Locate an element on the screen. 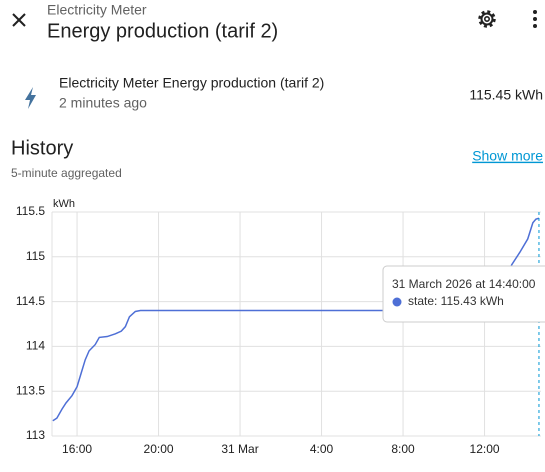  y-tick-label: 115 is located at coordinates (35, 256).